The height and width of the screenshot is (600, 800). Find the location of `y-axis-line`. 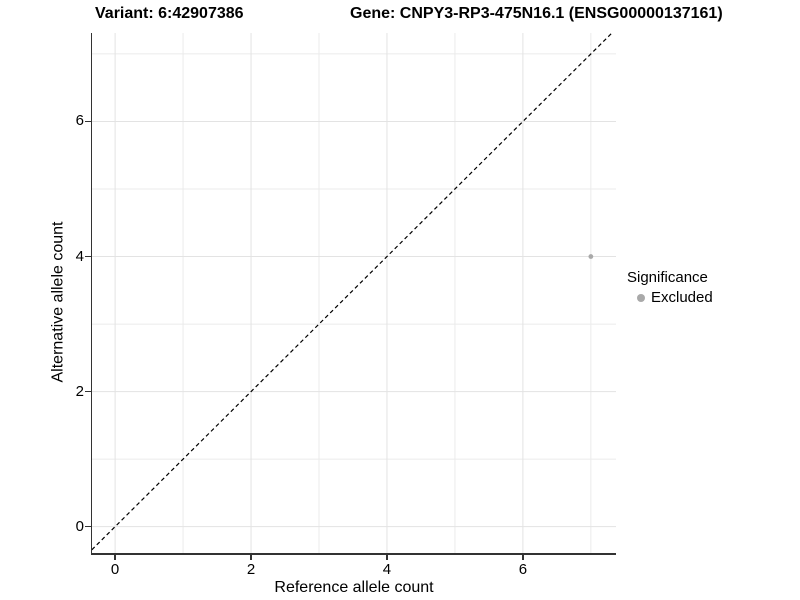

y-axis-line is located at coordinates (91, 293).